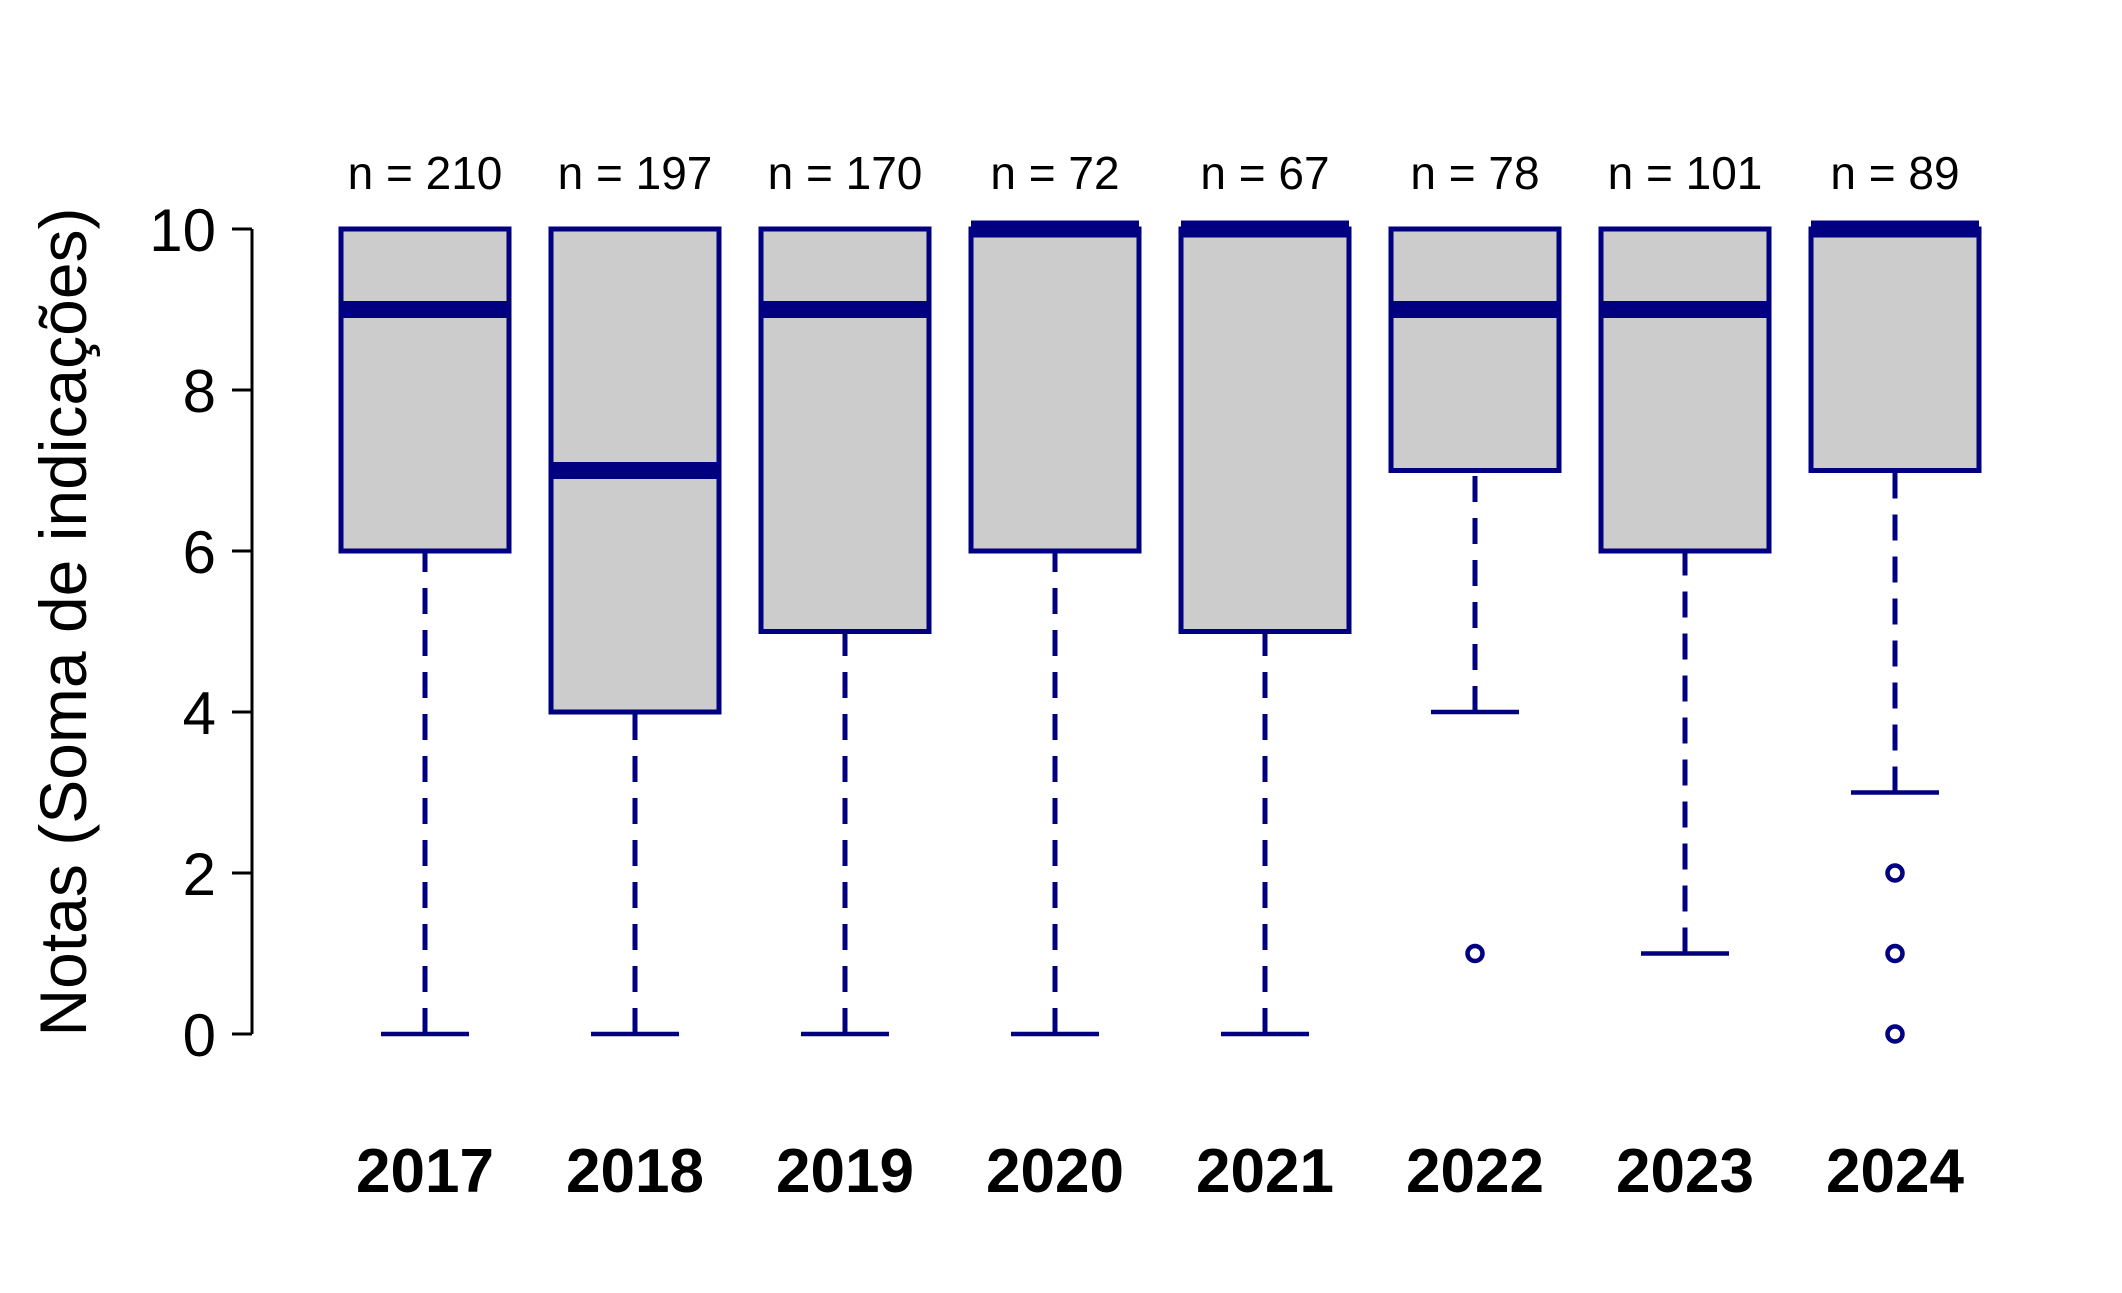 This screenshot has height=1293, width=2122. Describe the element at coordinates (1264, 173) in the screenshot. I see `count-label: n = 67` at that location.